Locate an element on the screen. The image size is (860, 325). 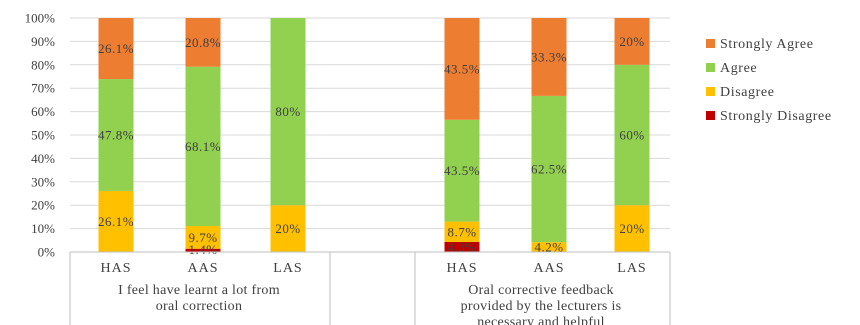
data-label: 4.2% is located at coordinates (548, 247).